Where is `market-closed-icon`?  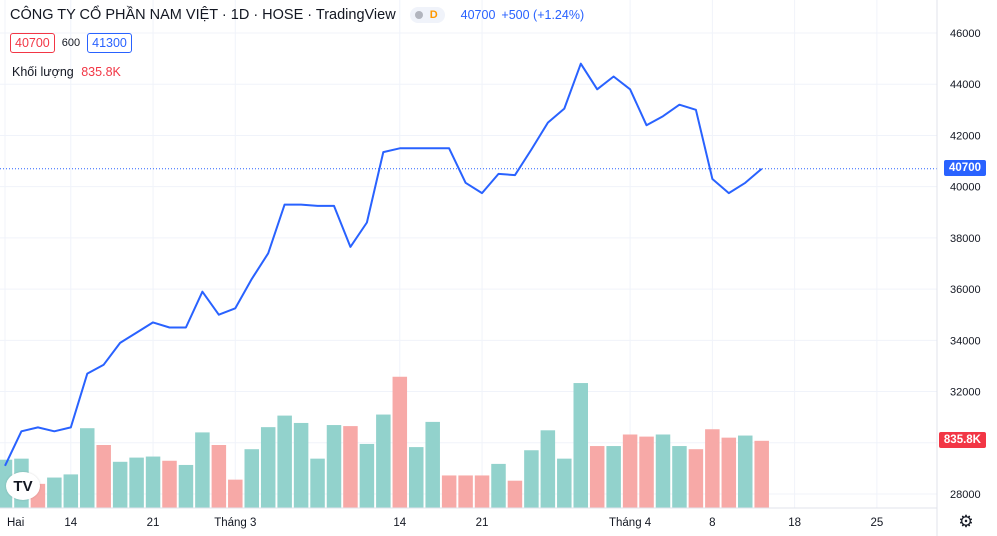
market-closed-icon is located at coordinates (418, 15).